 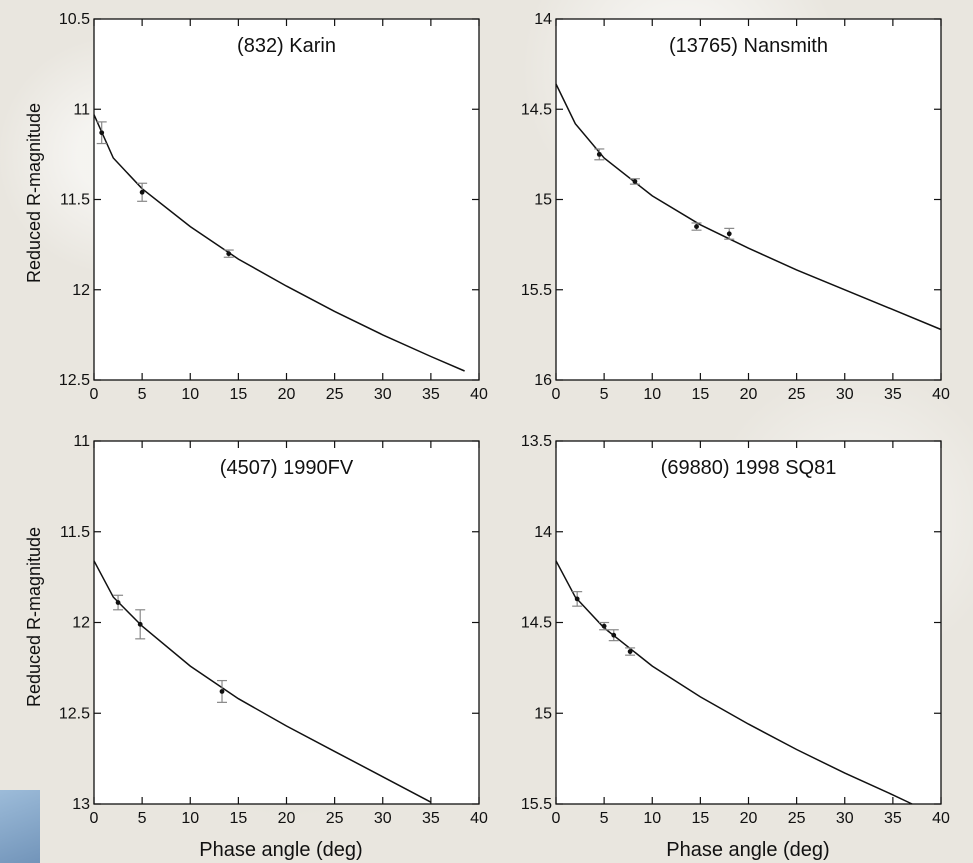 I want to click on y-tick-label: 13.5, so click(x=536, y=441).